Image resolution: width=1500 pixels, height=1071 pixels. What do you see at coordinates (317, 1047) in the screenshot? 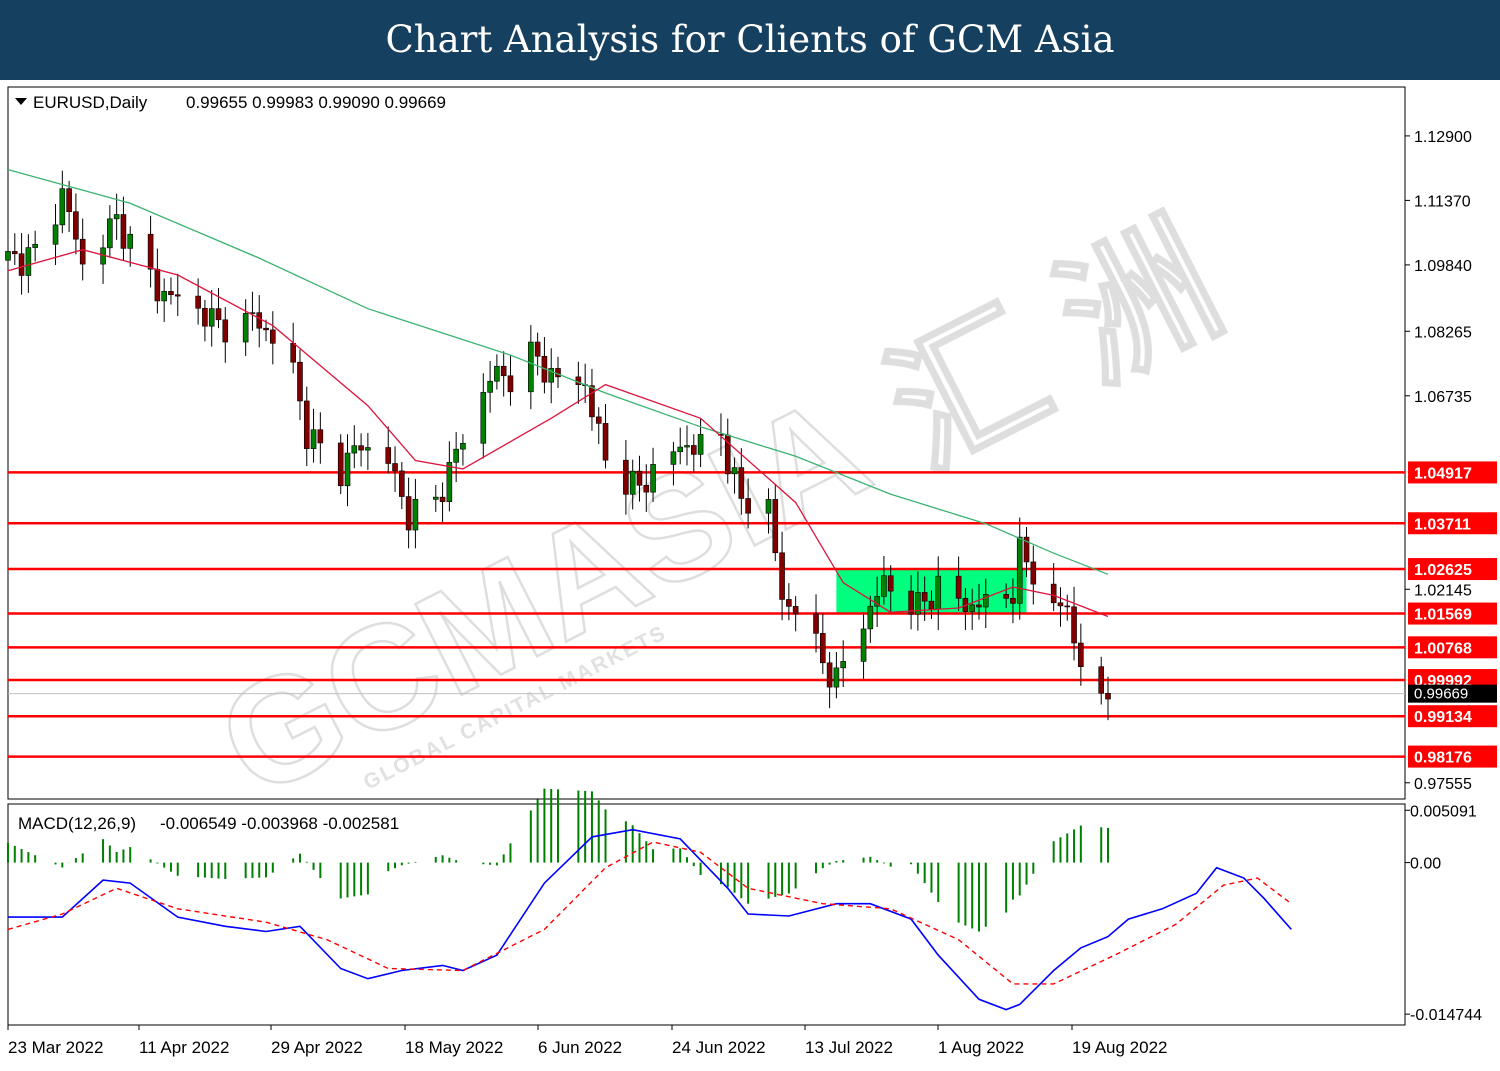
I see `x-tick-label: 29 Apr 2022` at bounding box center [317, 1047].